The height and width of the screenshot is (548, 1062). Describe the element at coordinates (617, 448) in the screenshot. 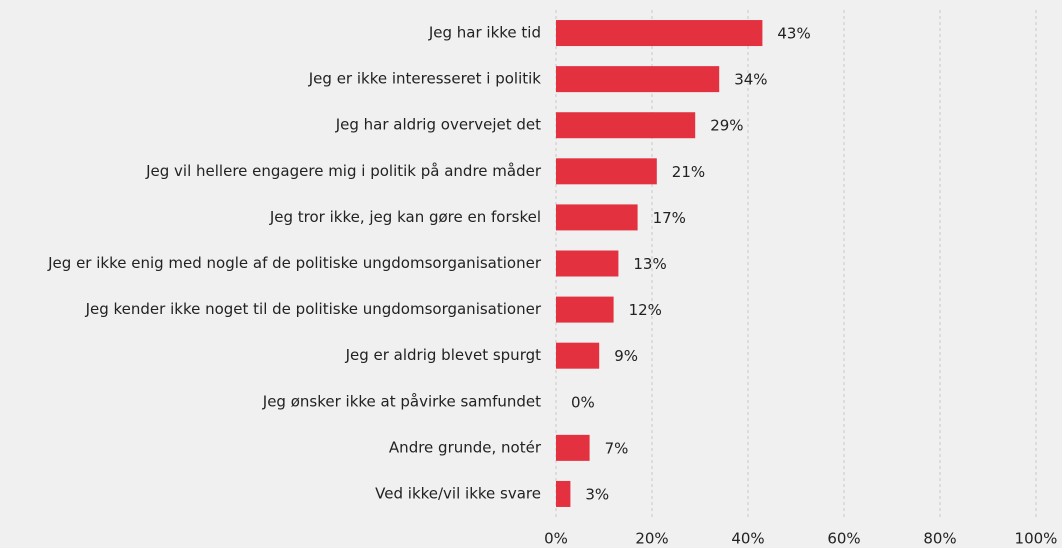

I see `value-label: 7%` at that location.